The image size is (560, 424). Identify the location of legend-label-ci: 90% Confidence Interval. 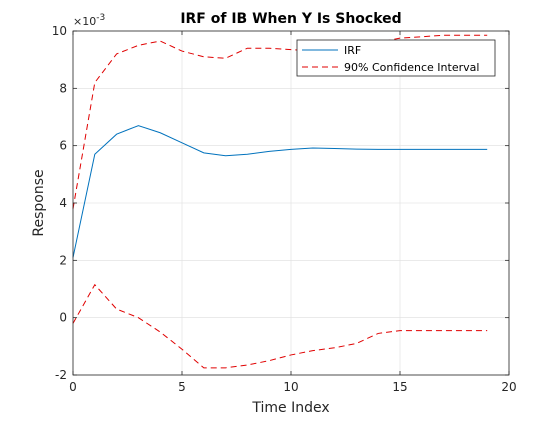
(411, 67).